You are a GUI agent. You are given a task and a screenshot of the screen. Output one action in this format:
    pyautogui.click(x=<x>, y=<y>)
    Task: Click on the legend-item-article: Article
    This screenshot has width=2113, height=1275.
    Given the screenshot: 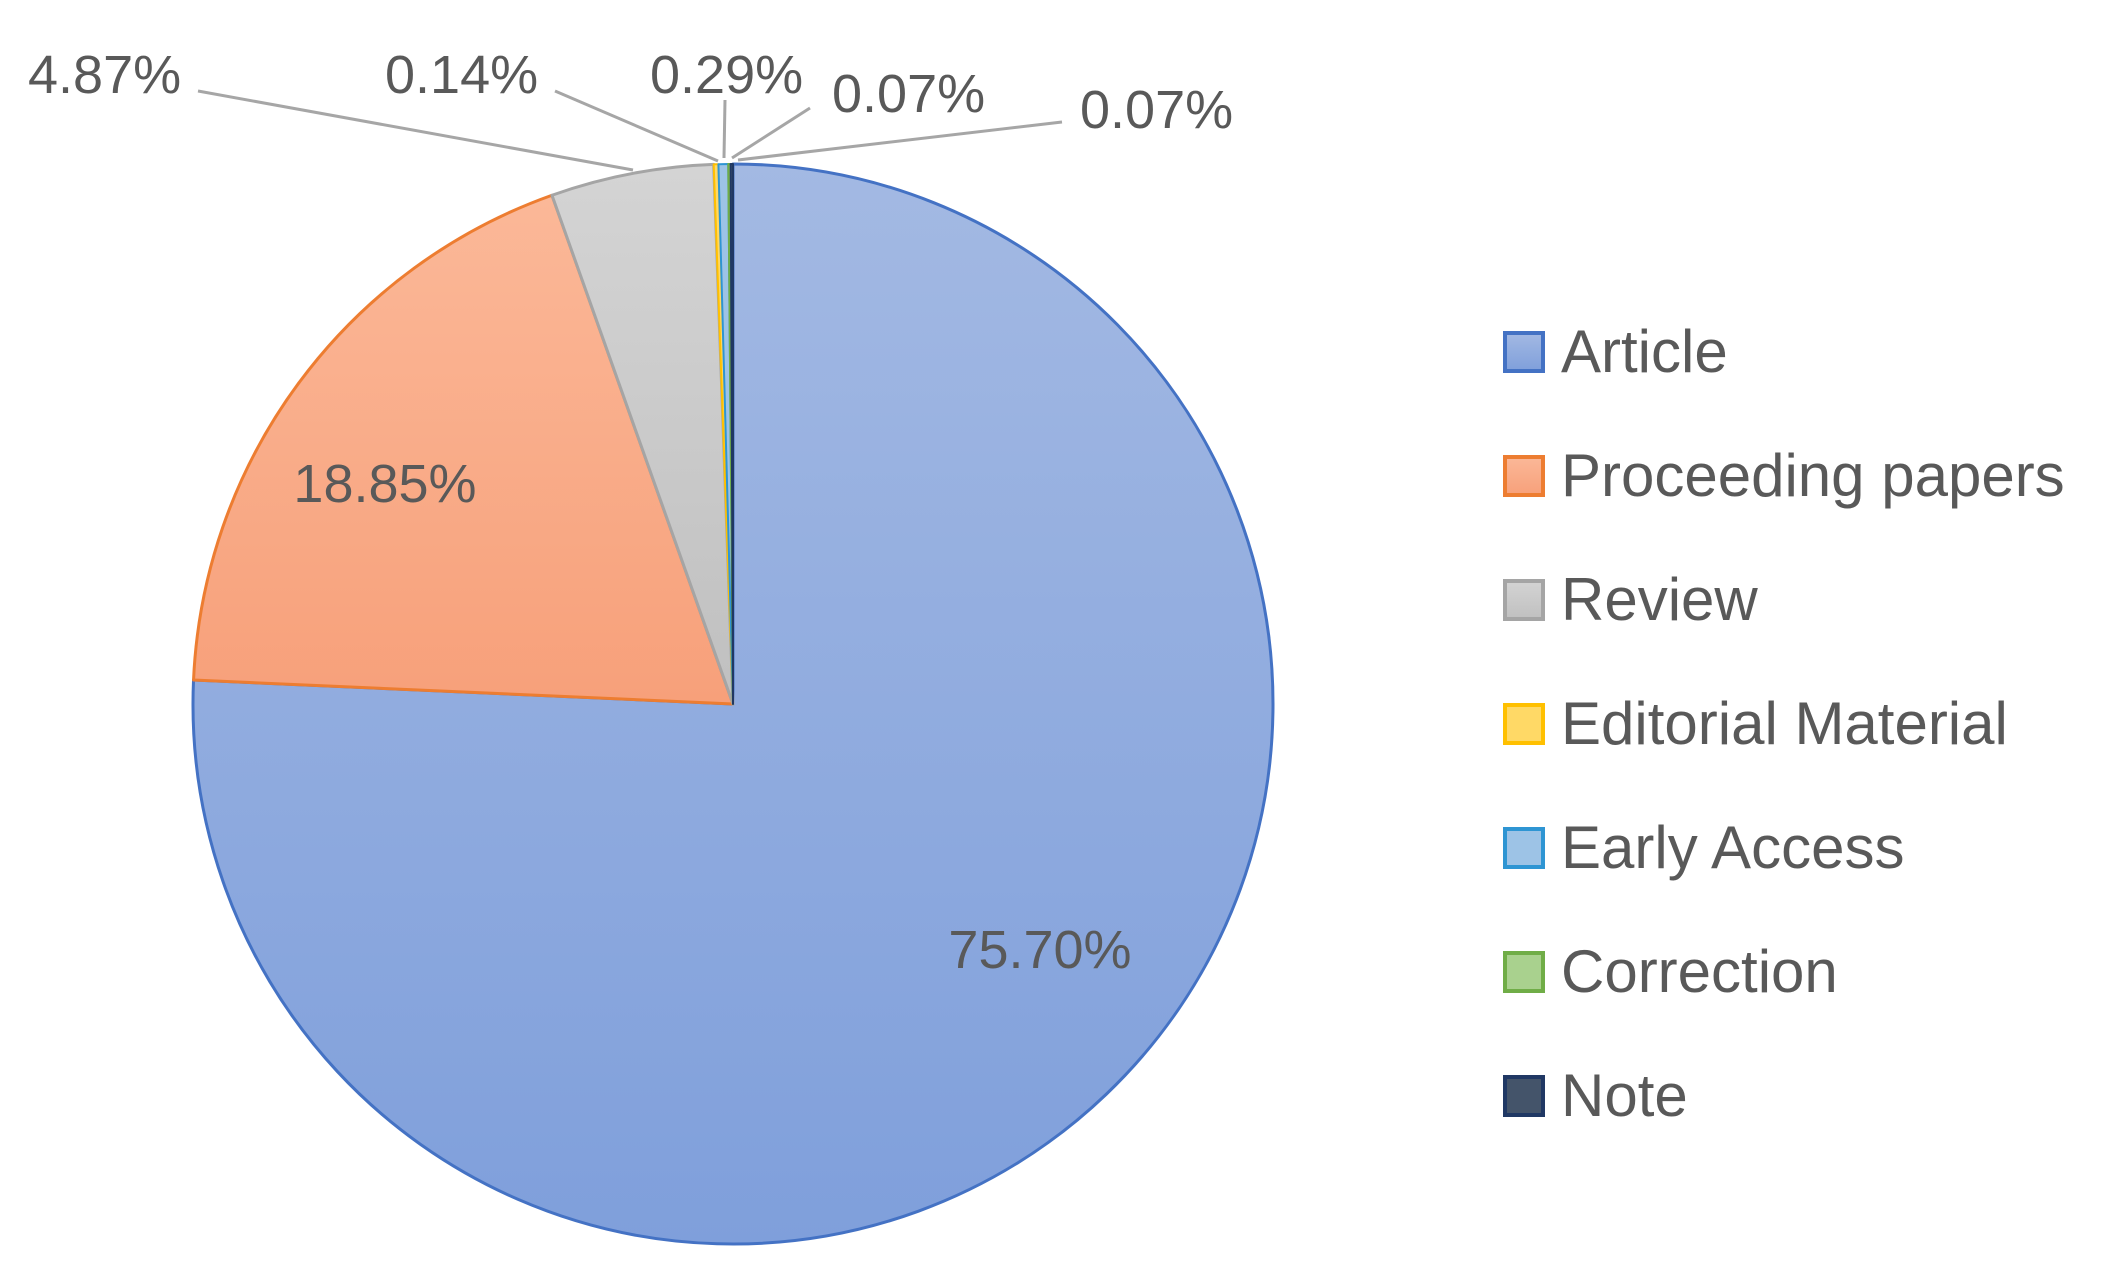 What is the action you would take?
    pyautogui.click(x=1615, y=351)
    